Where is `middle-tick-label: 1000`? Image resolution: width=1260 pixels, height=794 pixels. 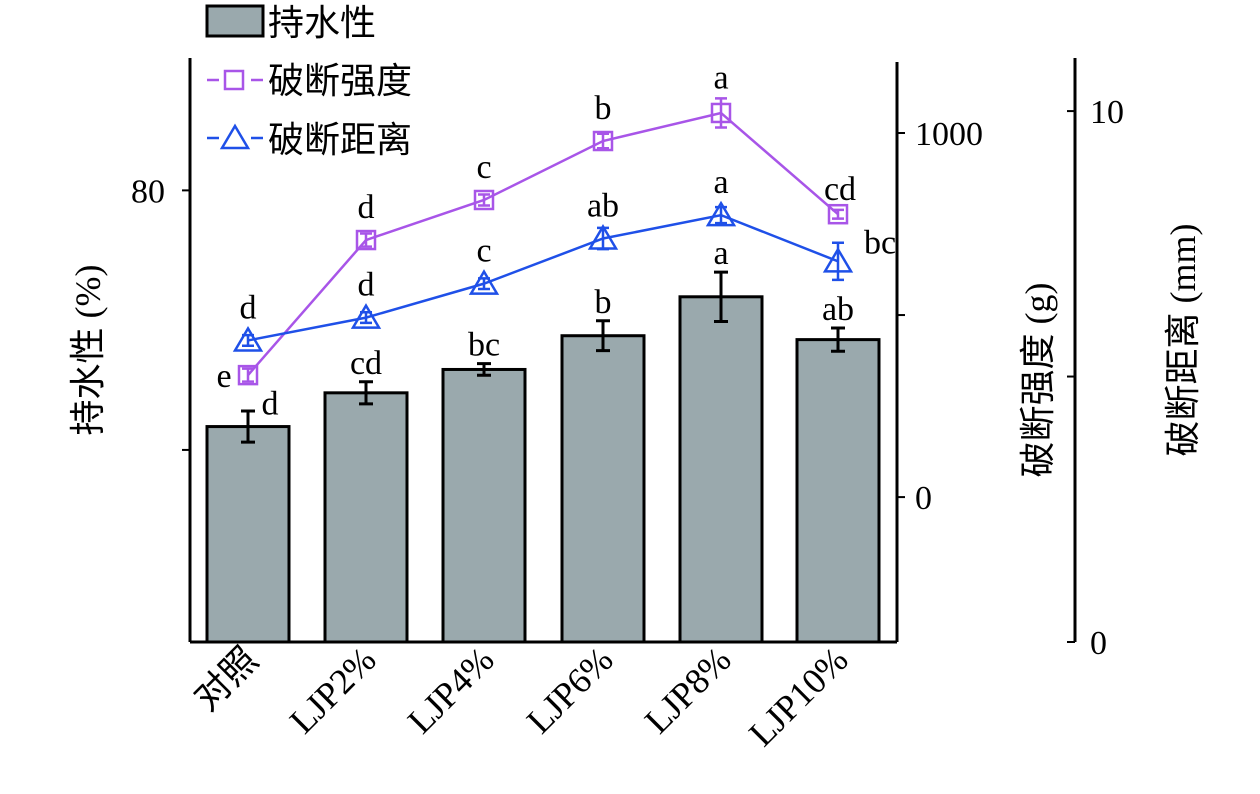
middle-tick-label: 1000 is located at coordinates (949, 134).